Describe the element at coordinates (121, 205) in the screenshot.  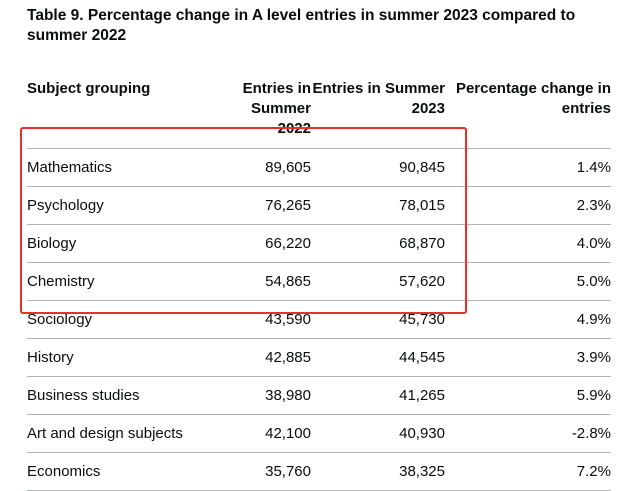
I see `cell-subject: Psychology` at that location.